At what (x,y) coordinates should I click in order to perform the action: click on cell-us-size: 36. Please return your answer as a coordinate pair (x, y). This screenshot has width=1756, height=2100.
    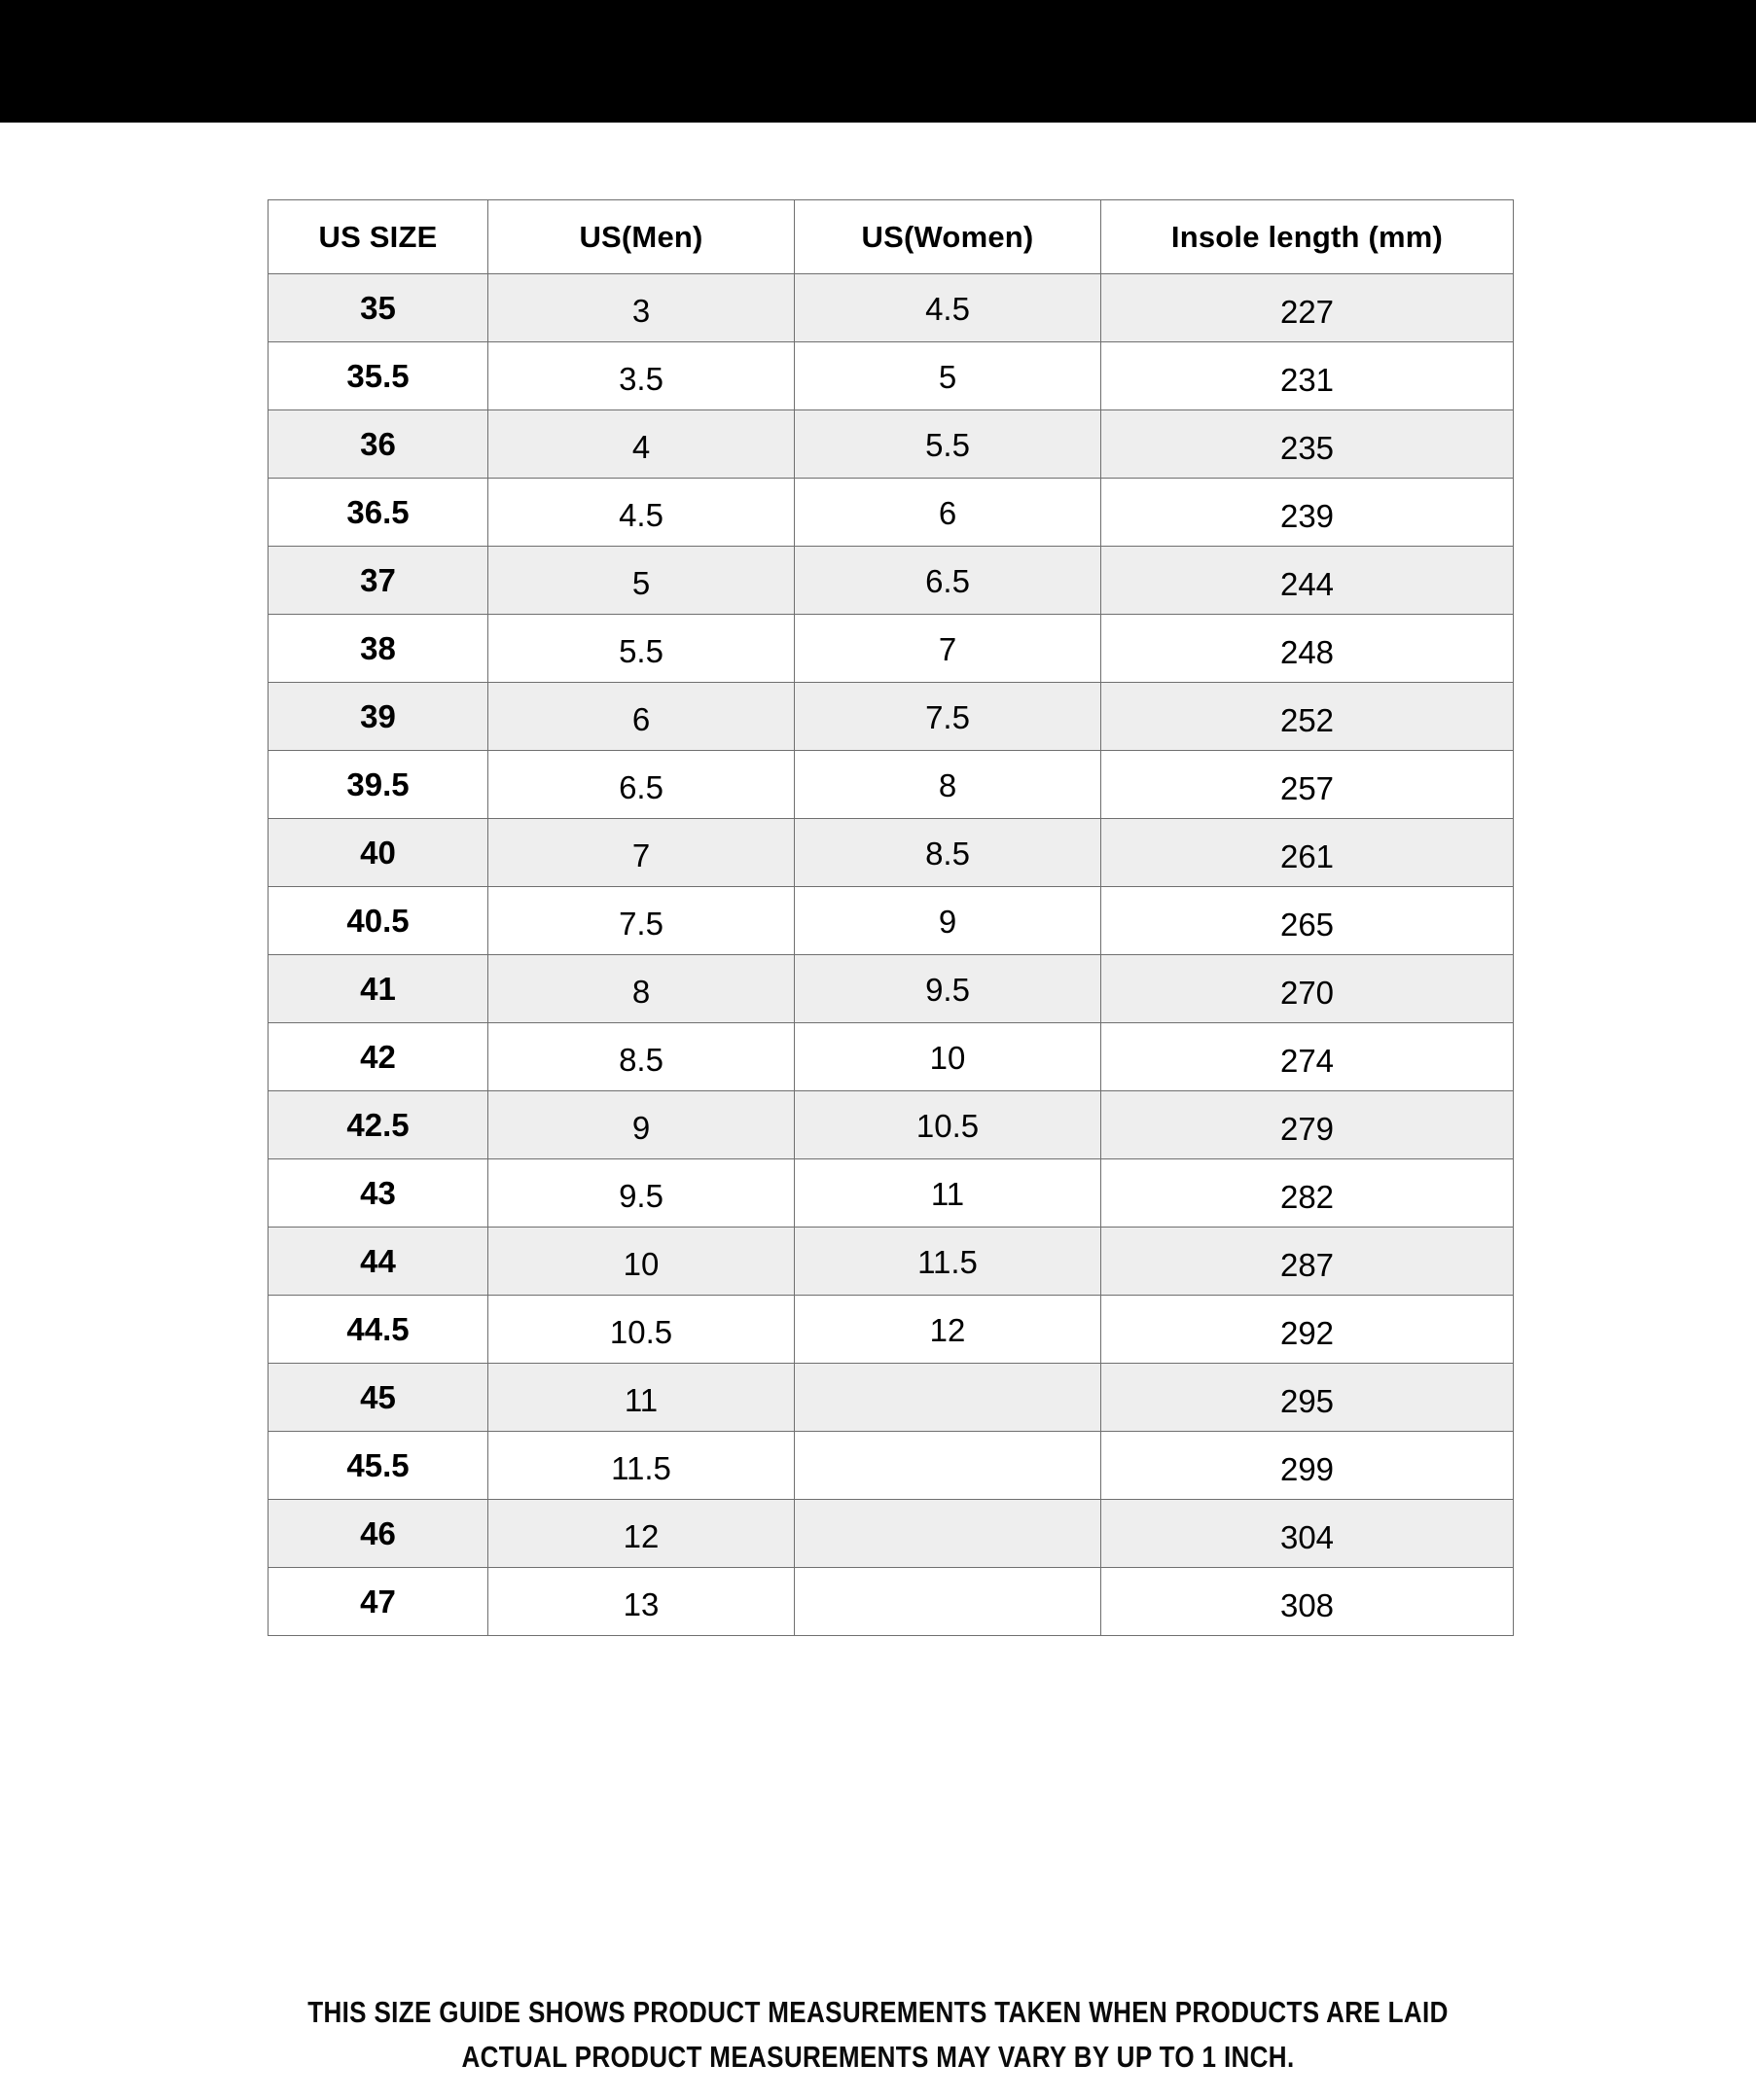
    Looking at the image, I should click on (378, 444).